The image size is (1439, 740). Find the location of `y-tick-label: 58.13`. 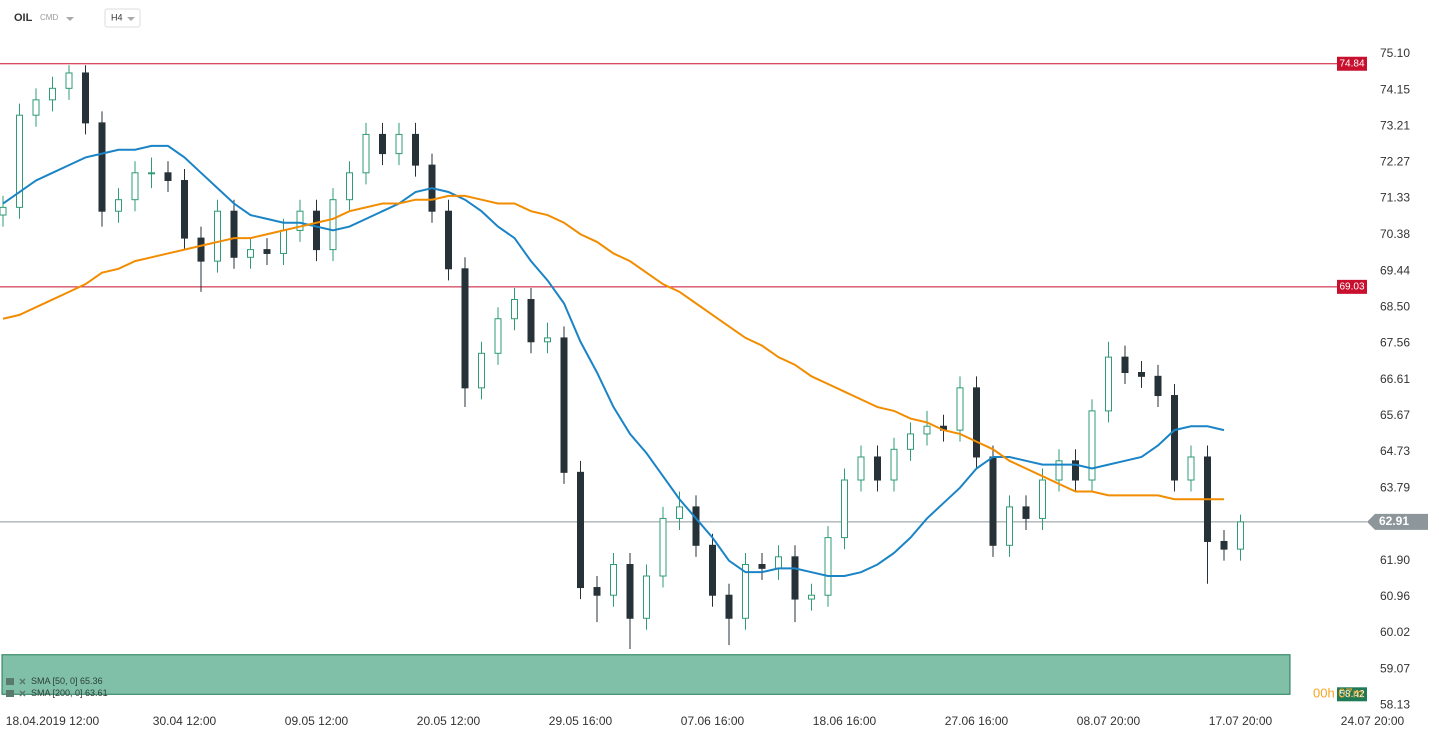

y-tick-label: 58.13 is located at coordinates (1395, 705).